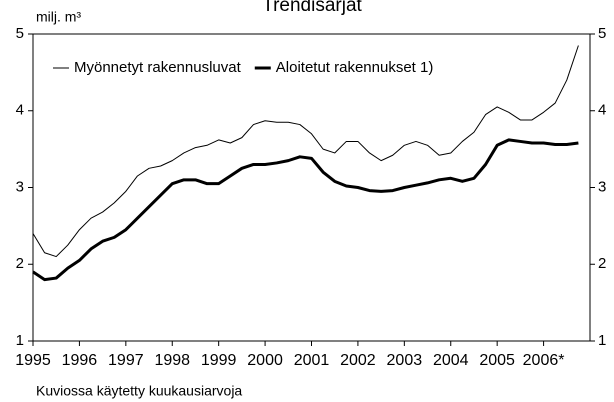 The width and height of the screenshot is (614, 402). Describe the element at coordinates (312, 8) in the screenshot. I see `chart-title: Trendisarjat` at that location.